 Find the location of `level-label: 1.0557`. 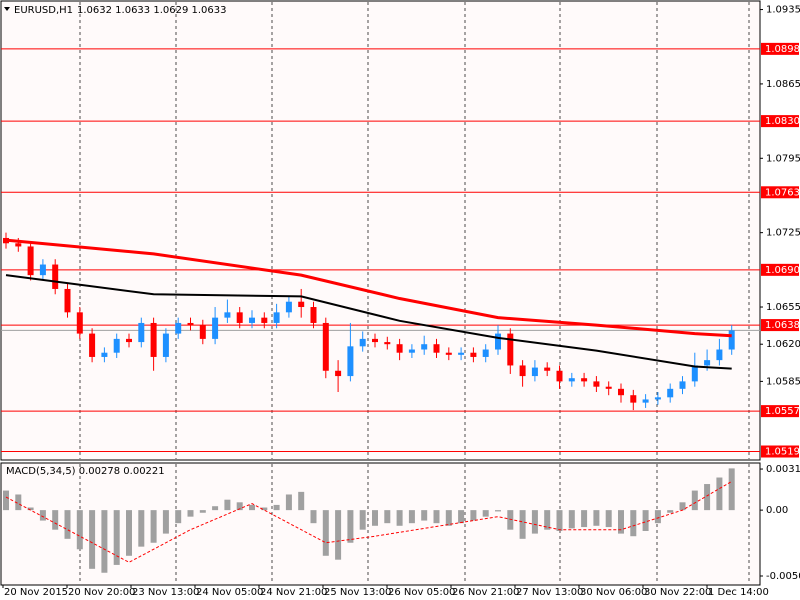

level-label: 1.0557 is located at coordinates (782, 411).